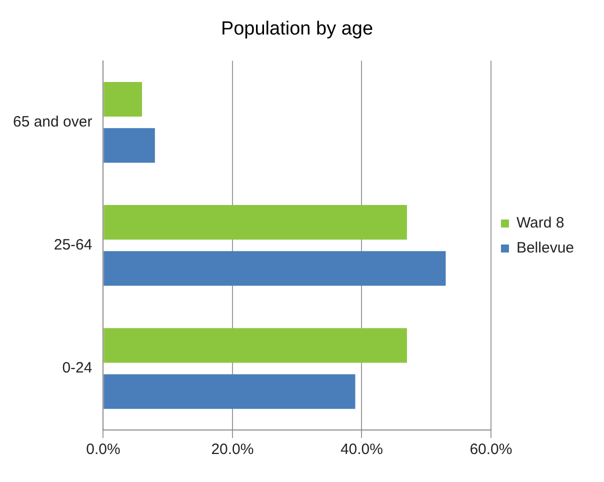 The image size is (604, 482). I want to click on y-tick-label: 0-24, so click(77, 368).